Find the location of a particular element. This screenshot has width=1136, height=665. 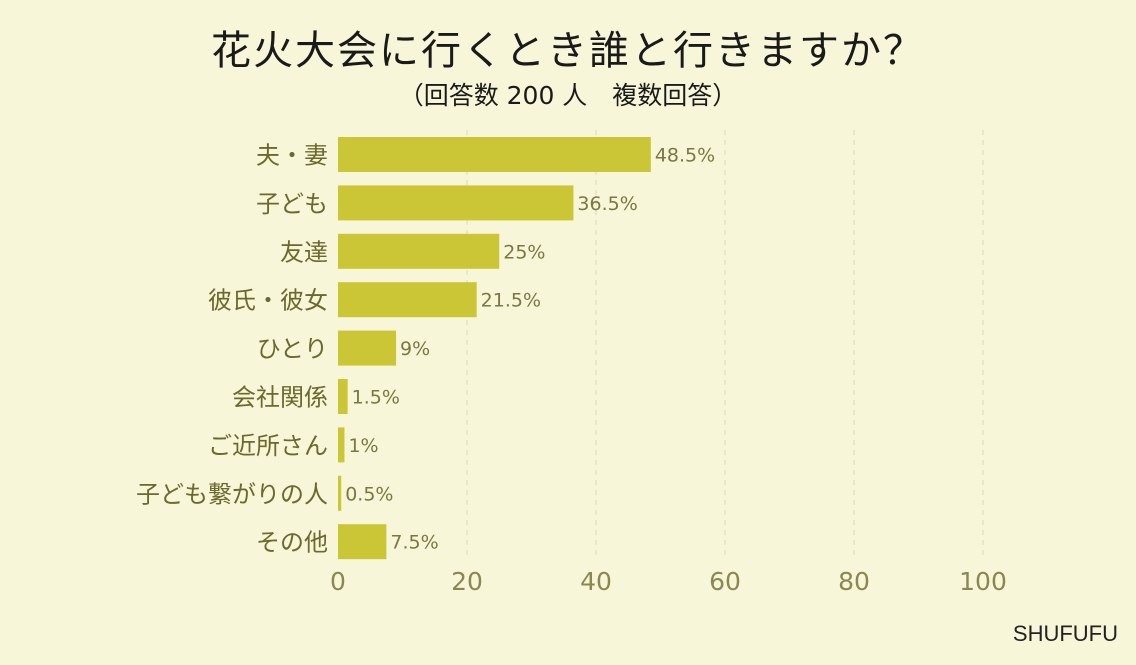

category-label: 友達 is located at coordinates (304, 252).